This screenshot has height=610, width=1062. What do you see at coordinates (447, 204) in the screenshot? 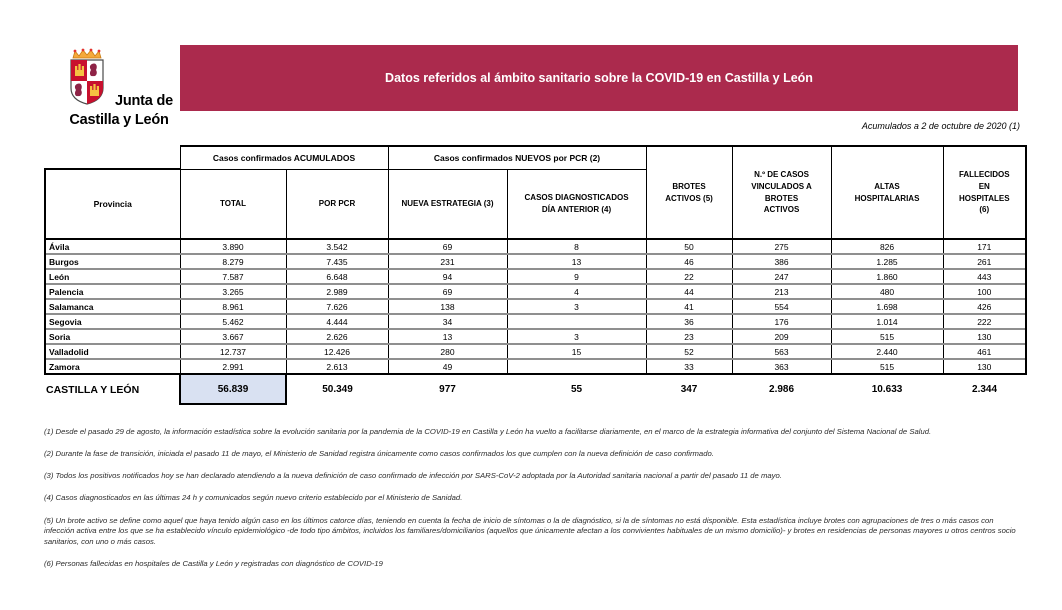
I see `column-header-nueva-estrategia: NUEVA ESTRATEGIA (3)` at bounding box center [447, 204].